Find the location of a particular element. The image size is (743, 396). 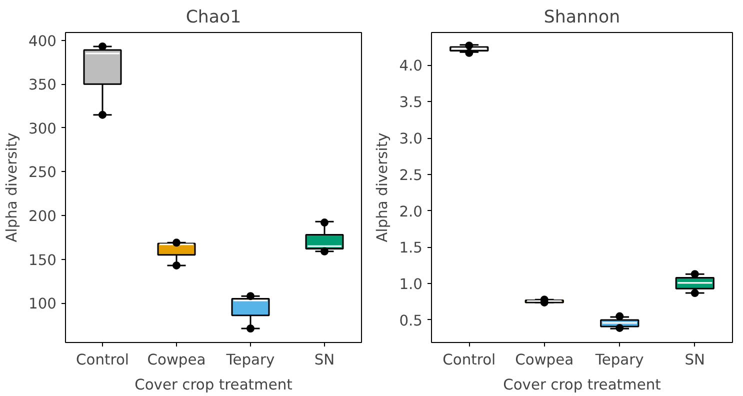

y-tick-label: 150 is located at coordinates (42, 260).